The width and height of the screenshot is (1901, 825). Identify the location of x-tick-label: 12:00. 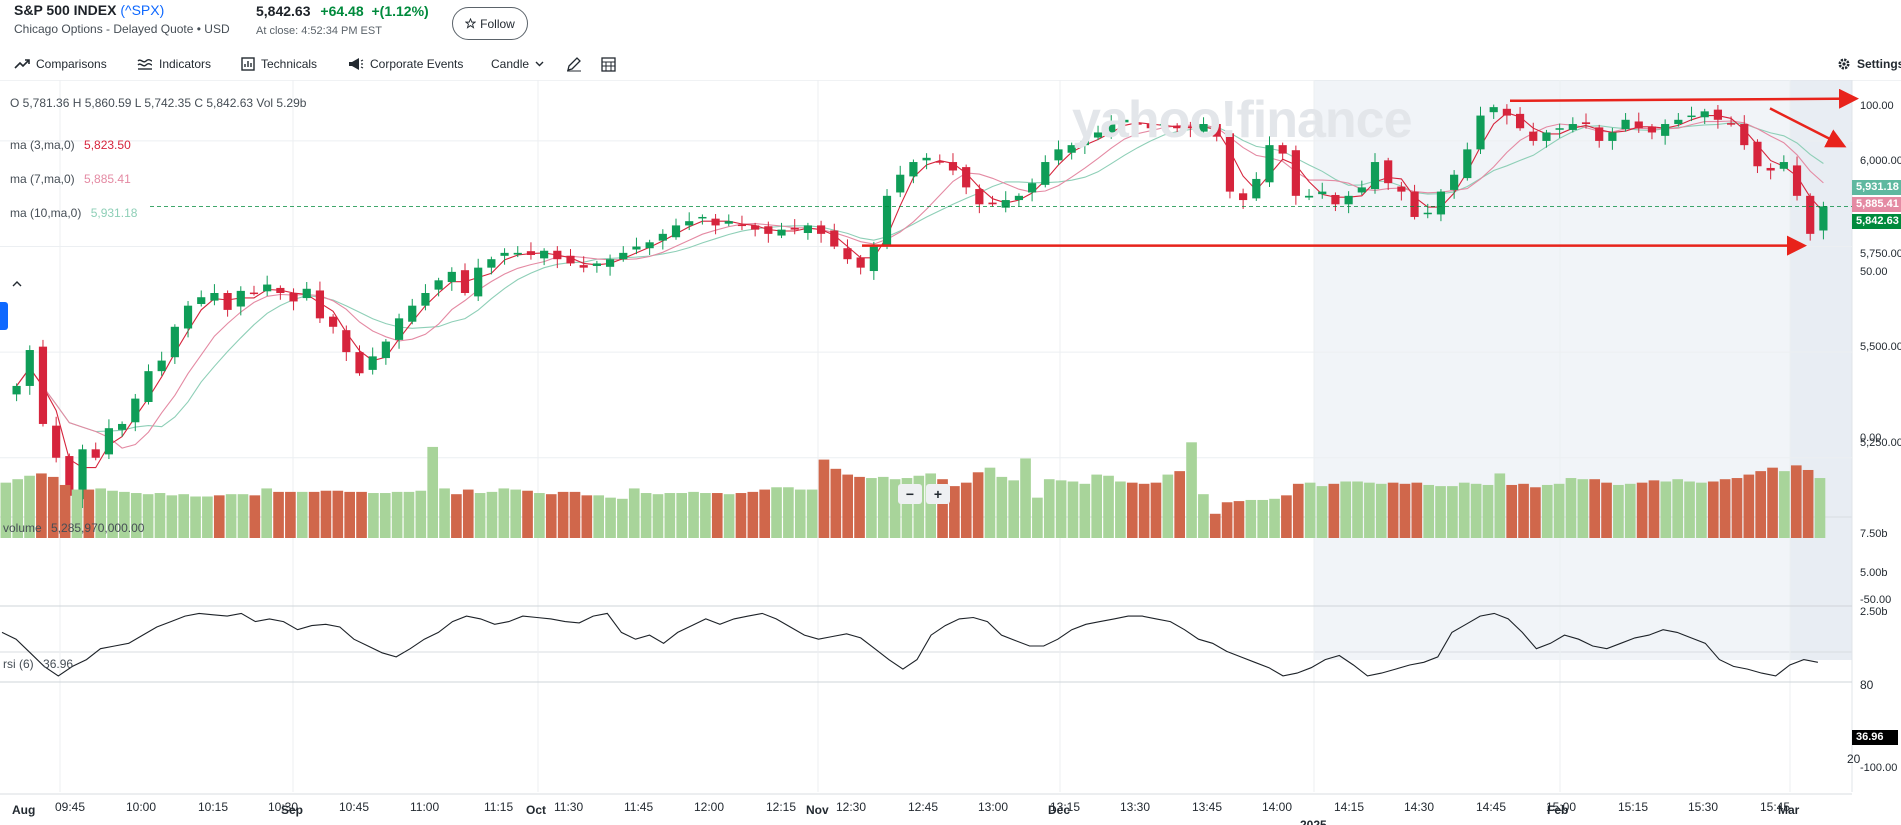
(709, 807).